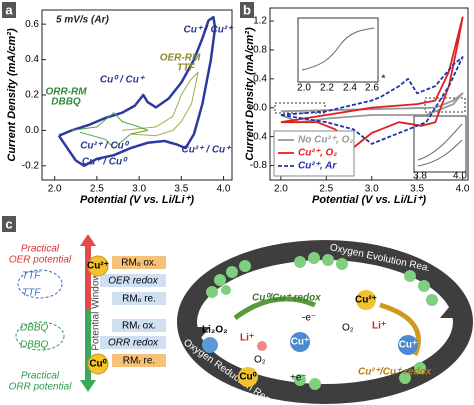 Image resolution: width=474 pixels, height=405 pixels. I want to click on annotation: Cu⁺ / Cu⁰, so click(105, 162).